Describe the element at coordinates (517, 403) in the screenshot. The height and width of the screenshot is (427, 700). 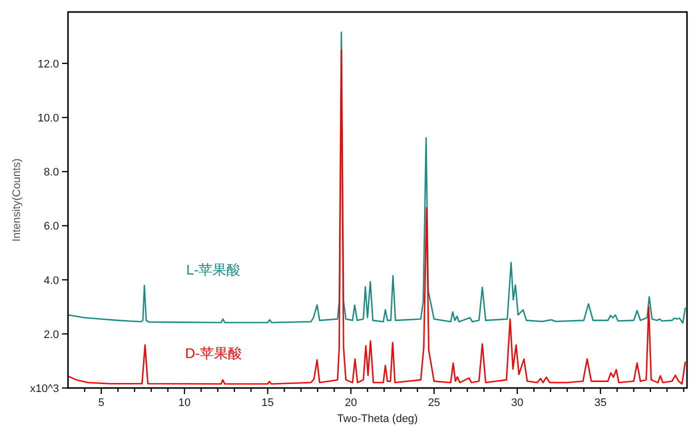
I see `x-tick-label: 30` at that location.